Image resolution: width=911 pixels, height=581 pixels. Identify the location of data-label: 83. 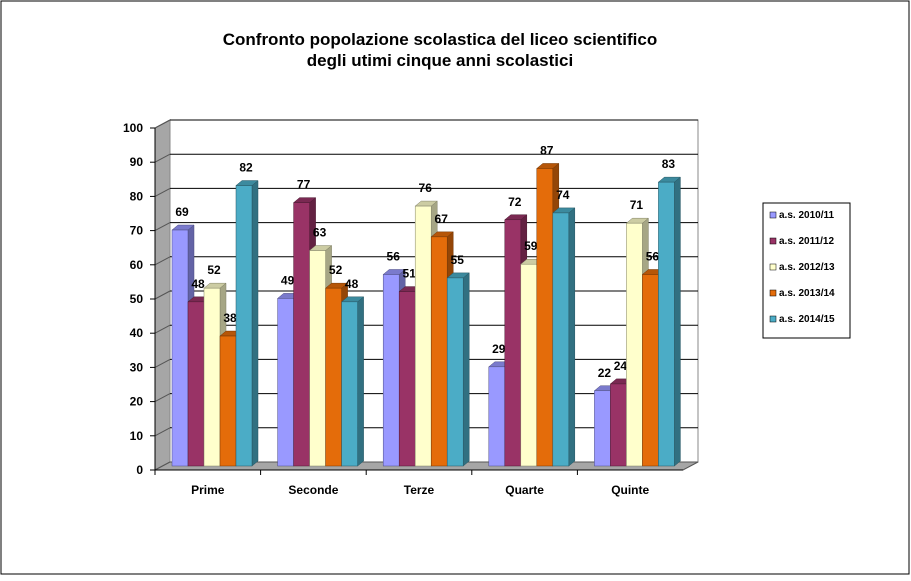
(669, 164).